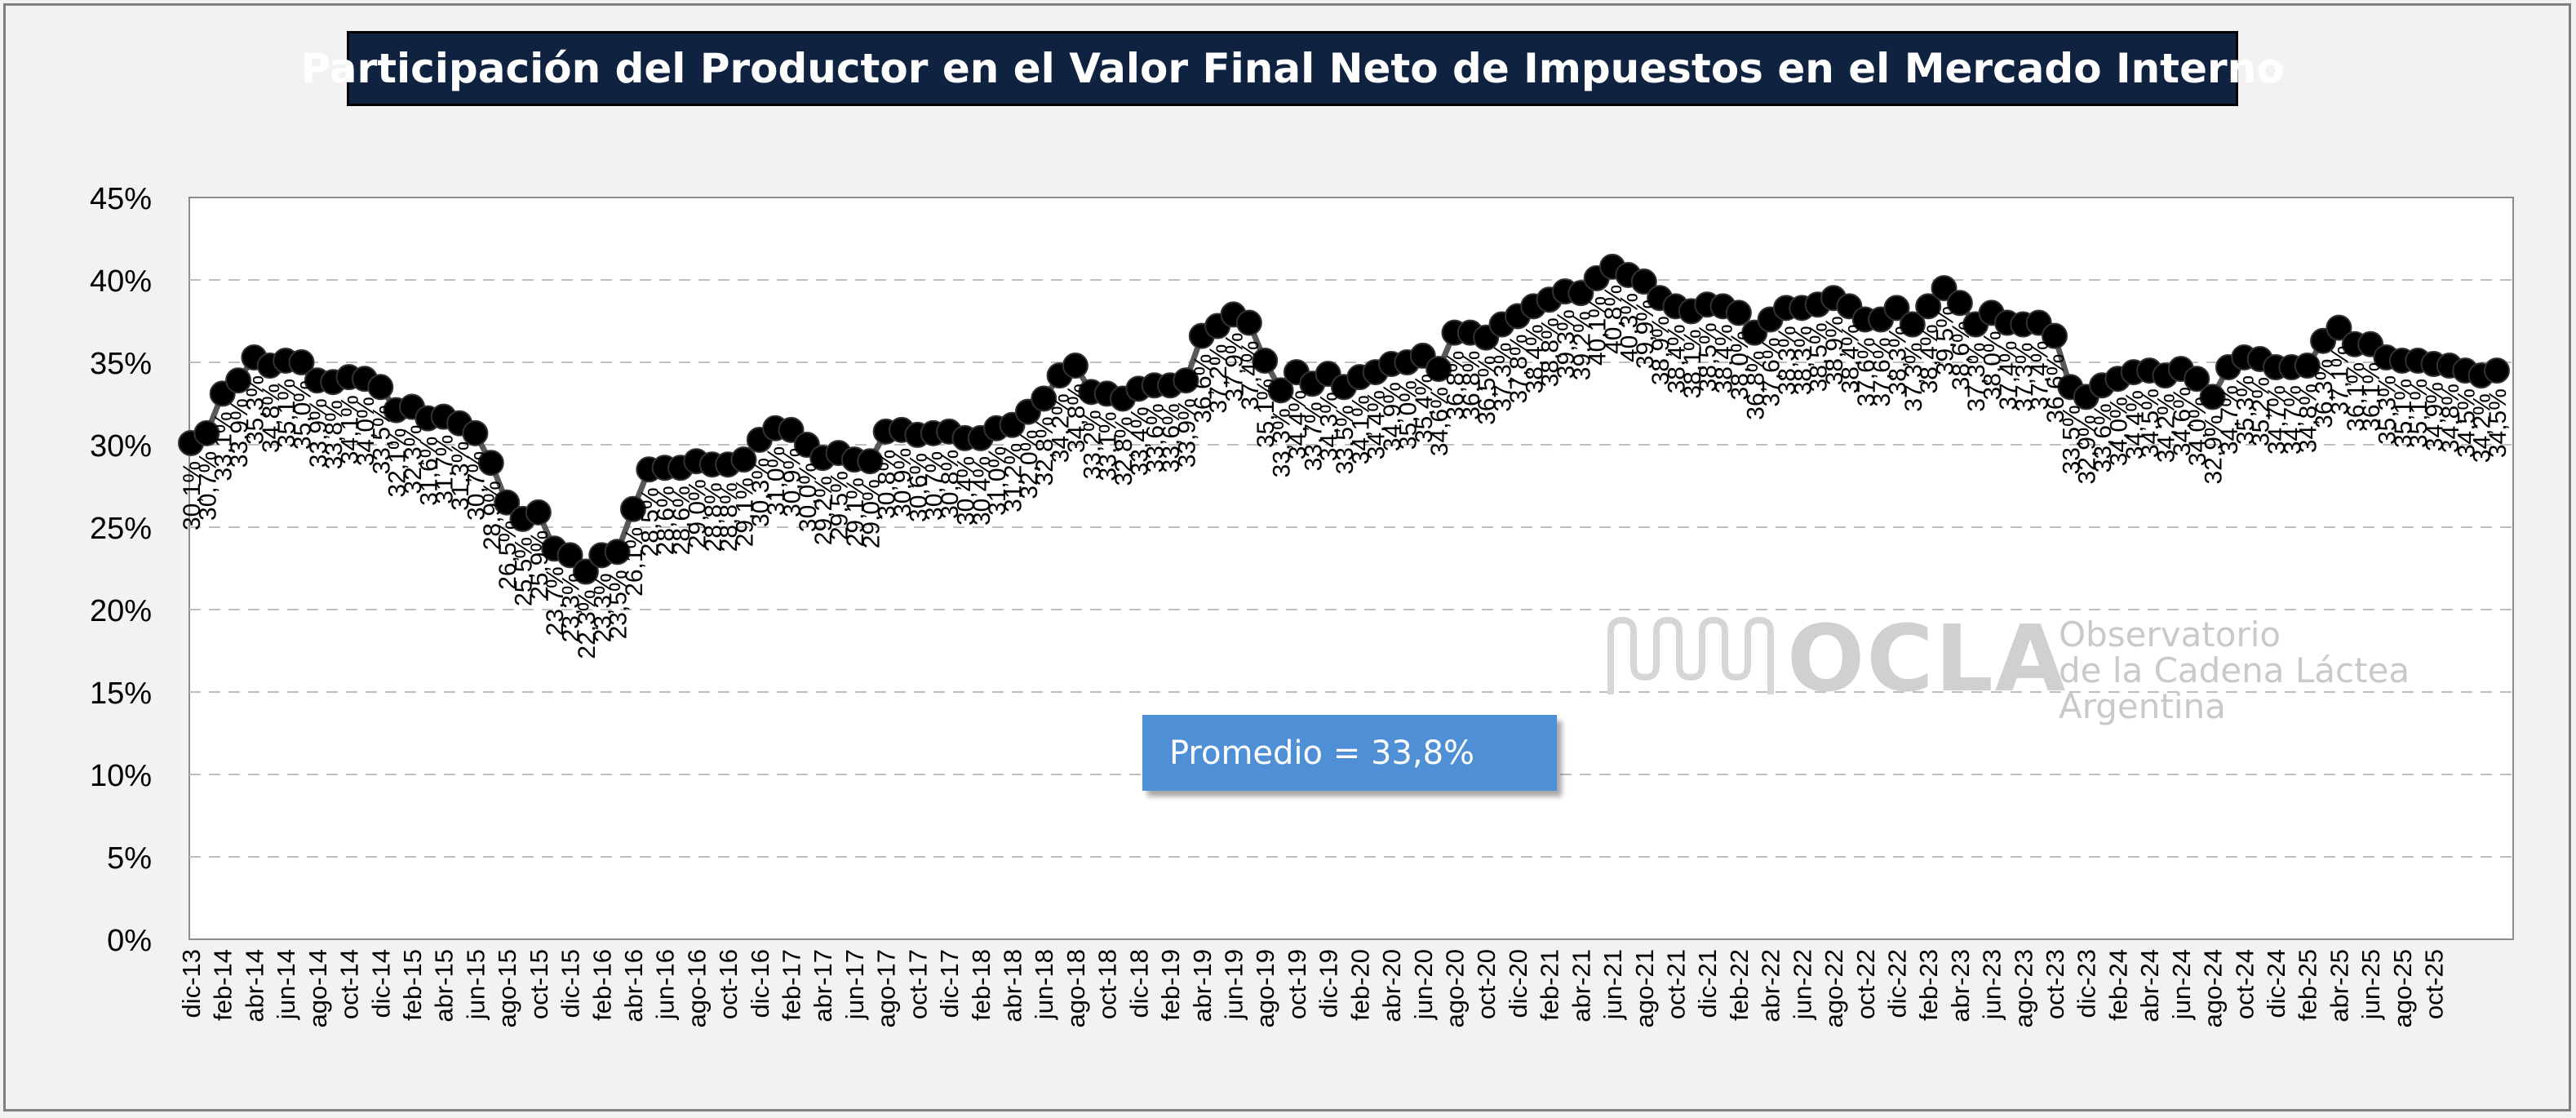  I want to click on data-label: 28,6%, so click(666, 520).